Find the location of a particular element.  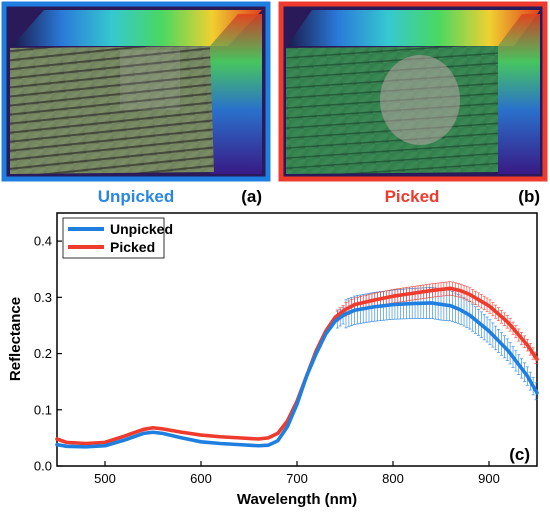

y-tick-label: 0.4 is located at coordinates (43, 241).